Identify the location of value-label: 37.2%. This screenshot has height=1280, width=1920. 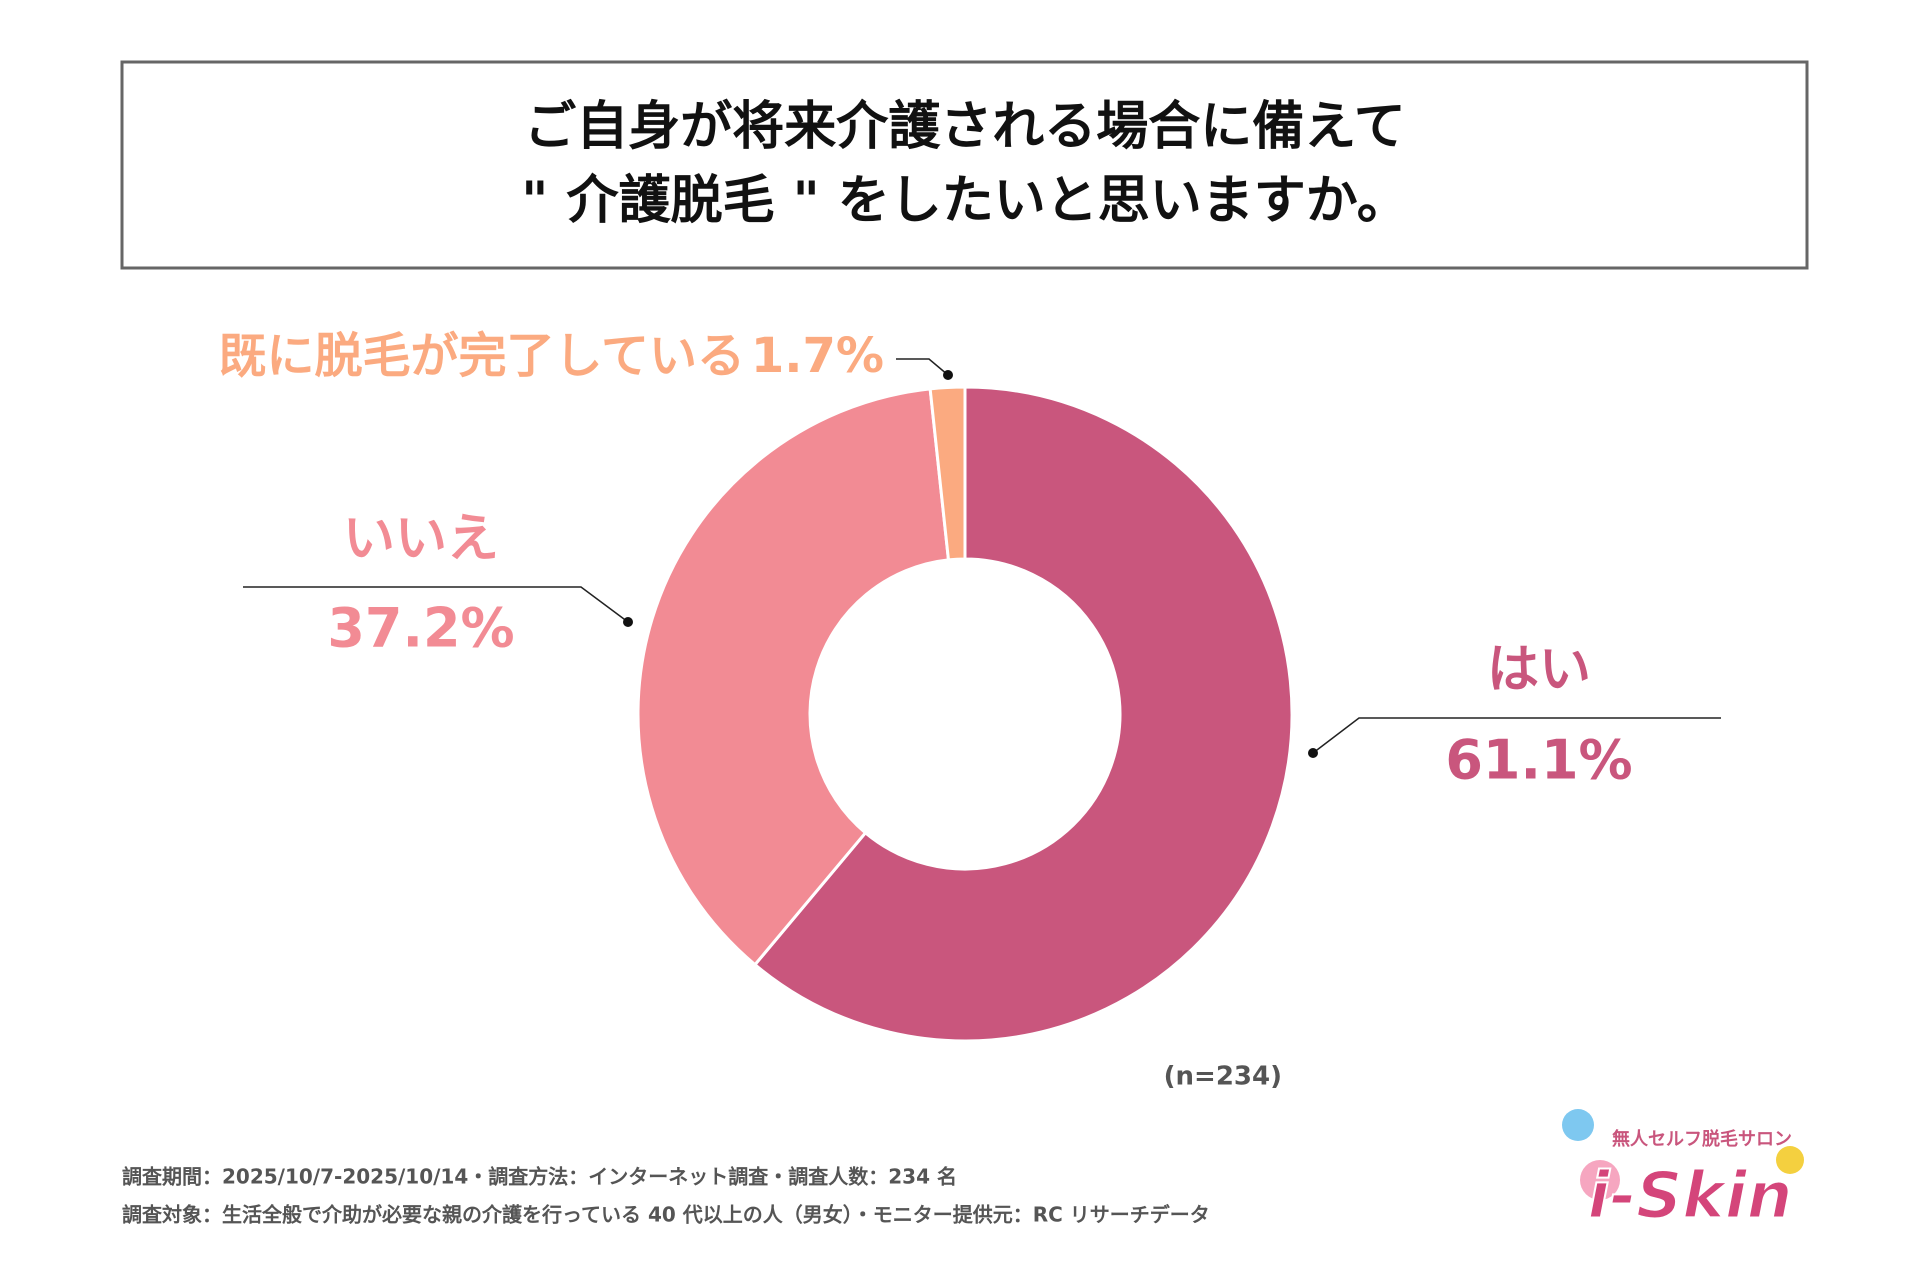
(420, 628).